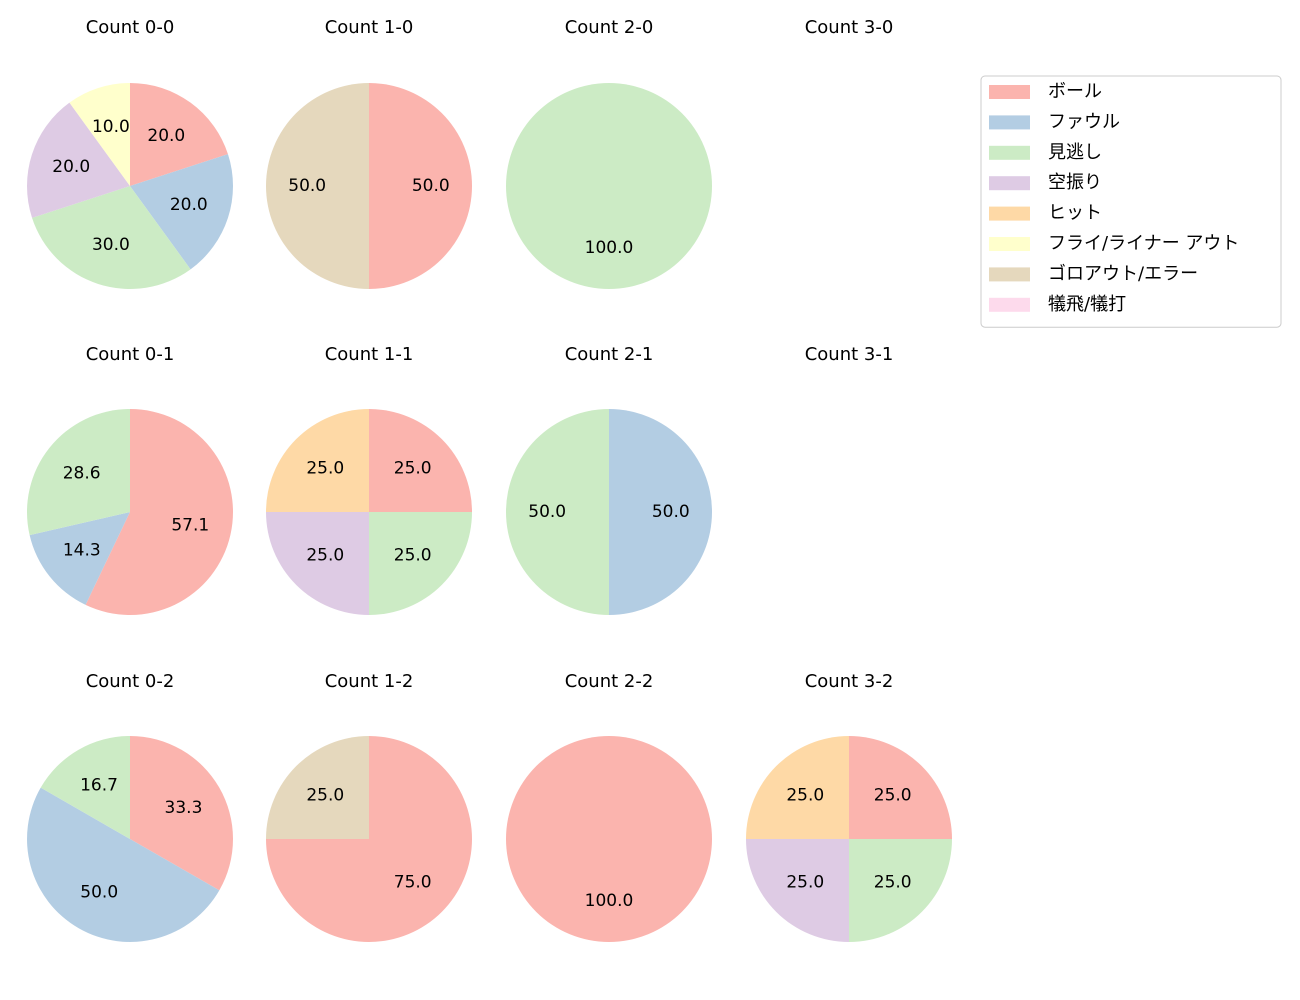 The width and height of the screenshot is (1300, 1000). Describe the element at coordinates (849, 354) in the screenshot. I see `pie-title: Count 3-1` at that location.